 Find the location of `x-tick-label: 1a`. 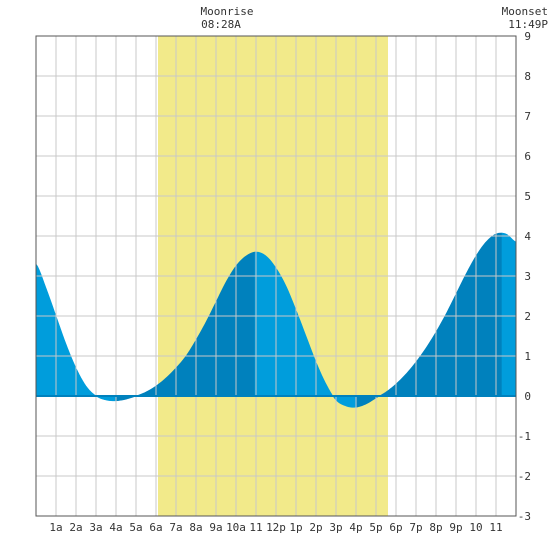

x-tick-label: 1a is located at coordinates (55, 527).